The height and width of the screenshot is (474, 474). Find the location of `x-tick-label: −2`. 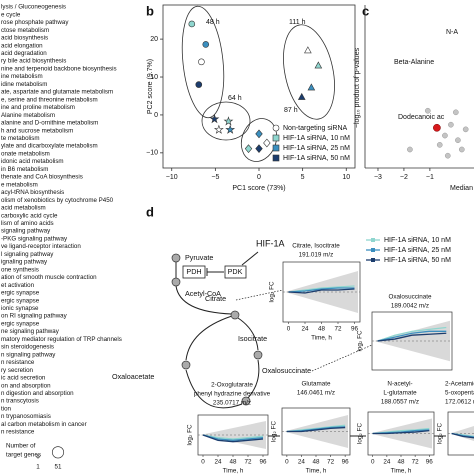

x-tick-label: −2 is located at coordinates (404, 177).